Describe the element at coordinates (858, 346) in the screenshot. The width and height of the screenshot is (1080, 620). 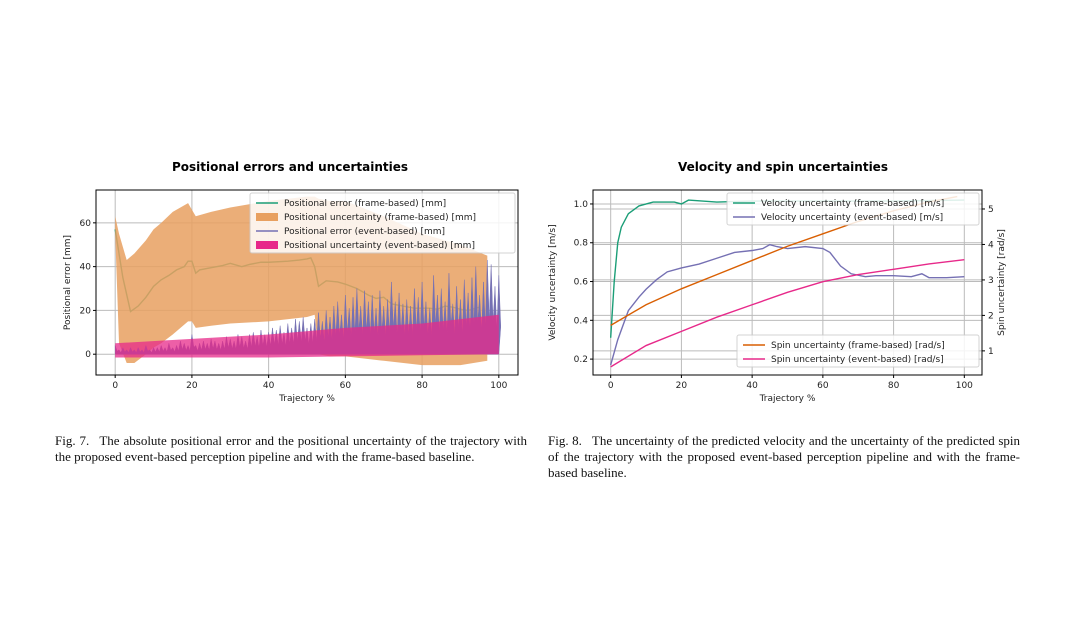
I see `legend-label: Spin uncertainty (frame-based) [rad/s]` at that location.